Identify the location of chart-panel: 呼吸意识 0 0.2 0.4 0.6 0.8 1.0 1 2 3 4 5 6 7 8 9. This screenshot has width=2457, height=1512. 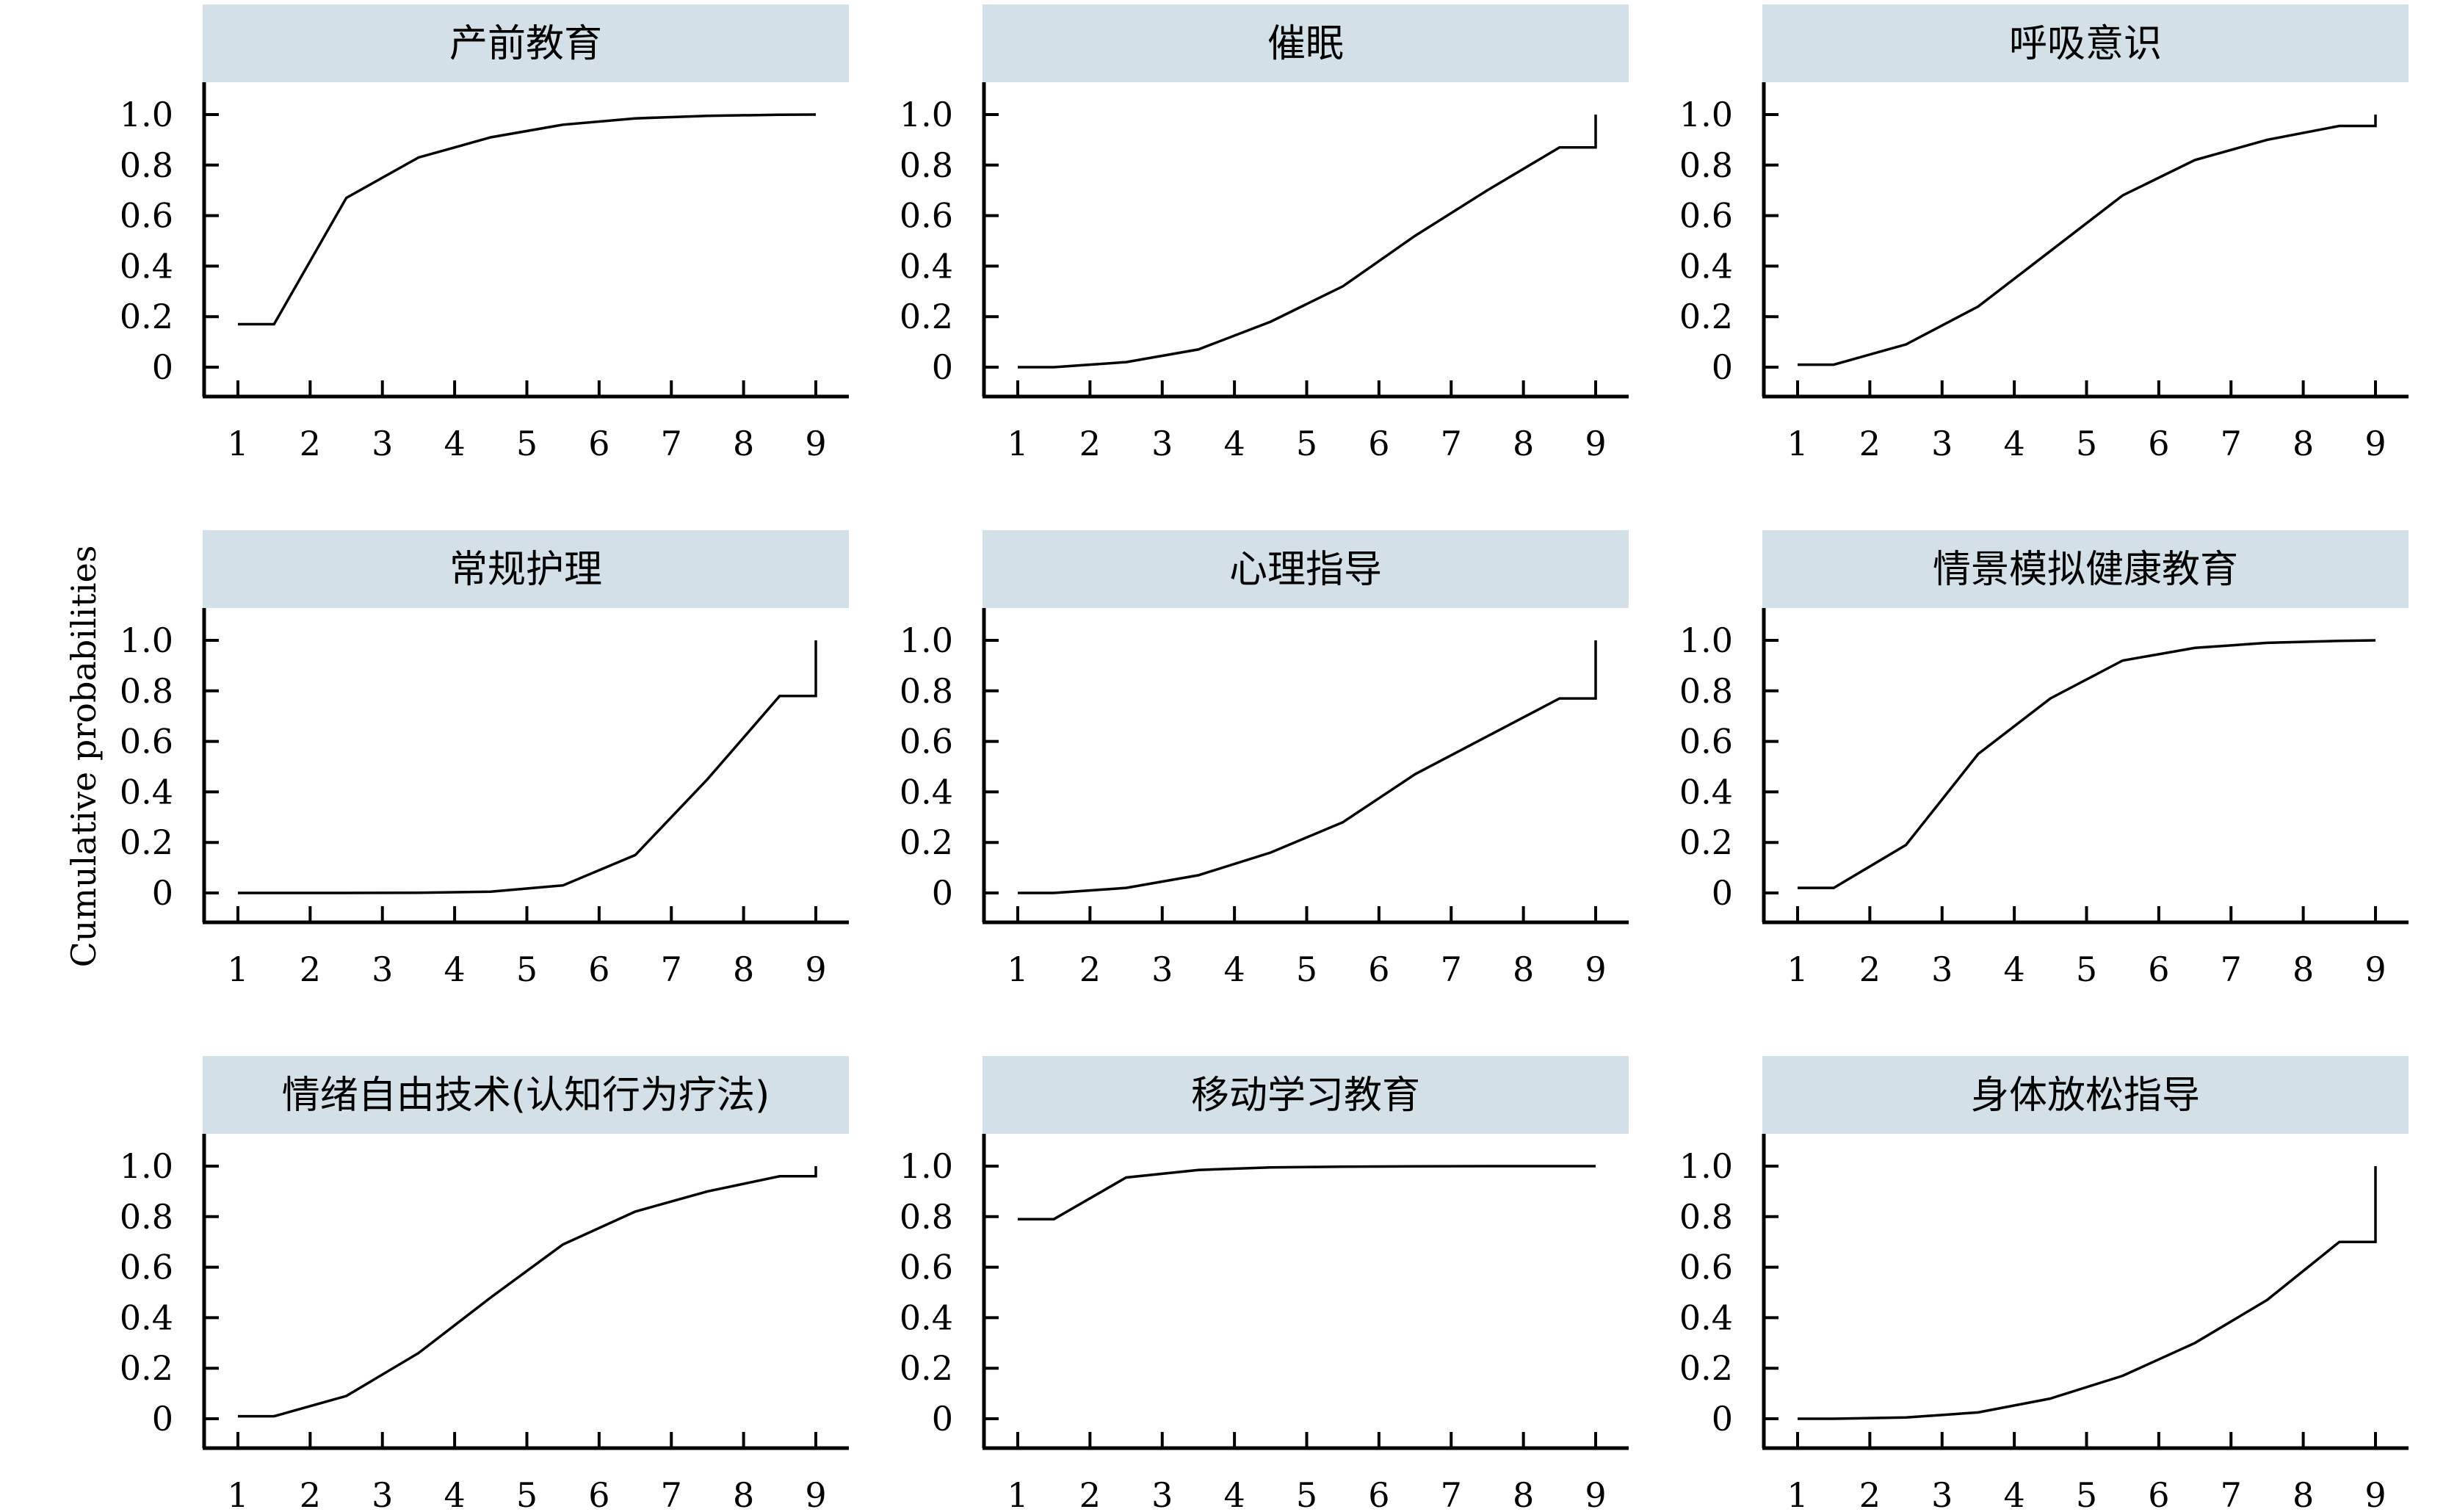
(2044, 233).